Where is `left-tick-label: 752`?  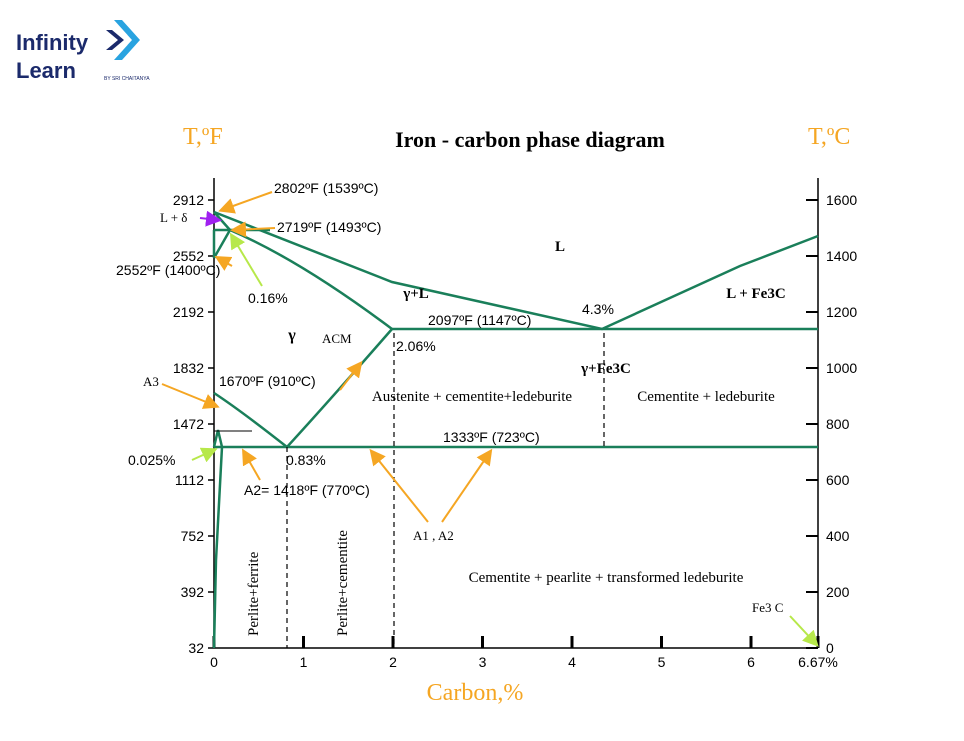
left-tick-label: 752 is located at coordinates (193, 536).